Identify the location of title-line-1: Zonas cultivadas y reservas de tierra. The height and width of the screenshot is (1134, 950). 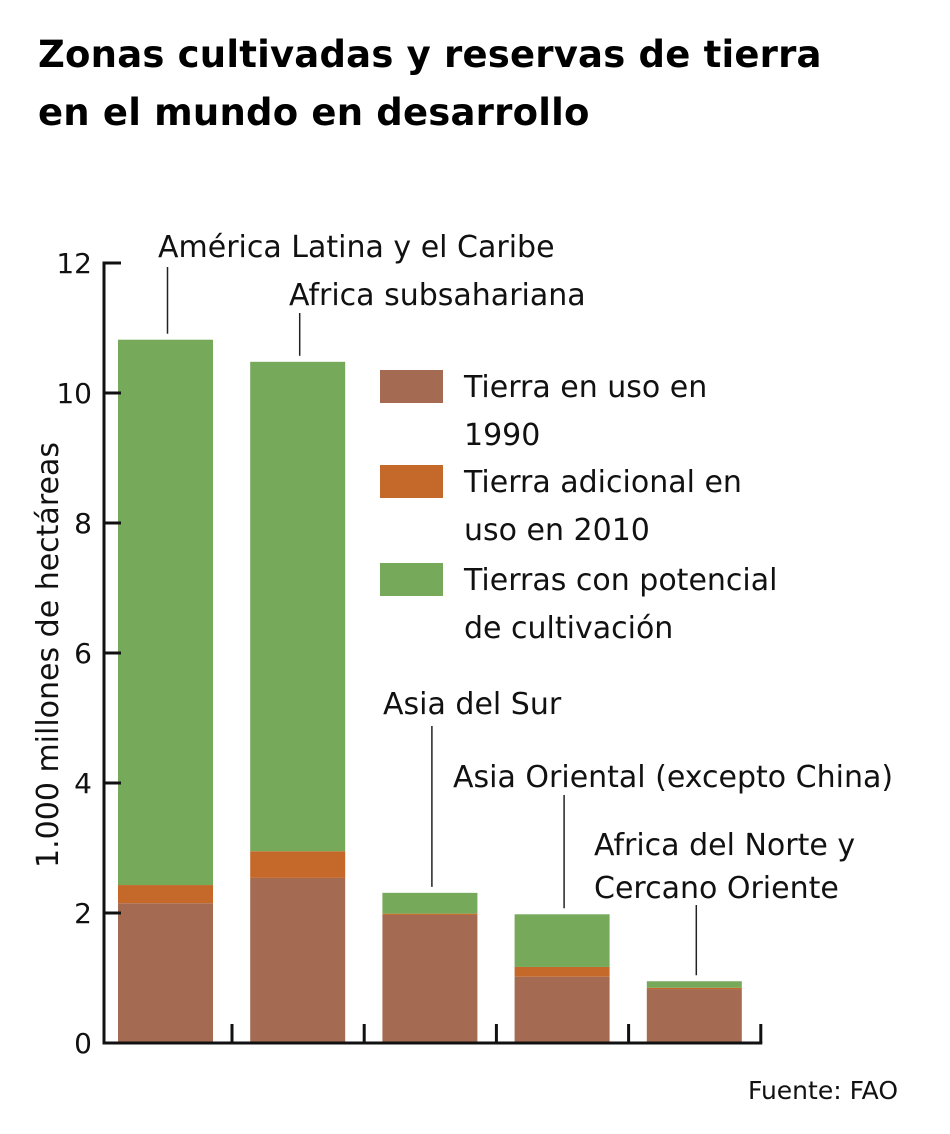
(430, 54).